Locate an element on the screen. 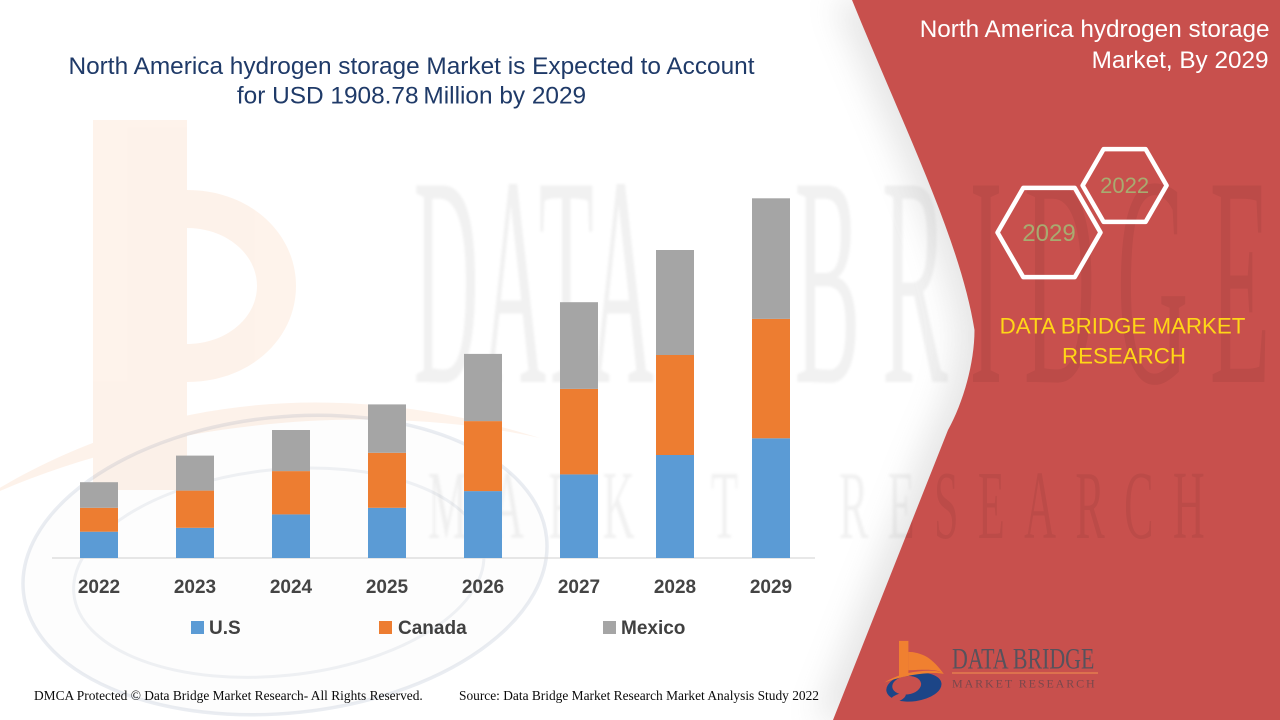 The image size is (1280, 720). svg-text: 2026 is located at coordinates (483, 587).